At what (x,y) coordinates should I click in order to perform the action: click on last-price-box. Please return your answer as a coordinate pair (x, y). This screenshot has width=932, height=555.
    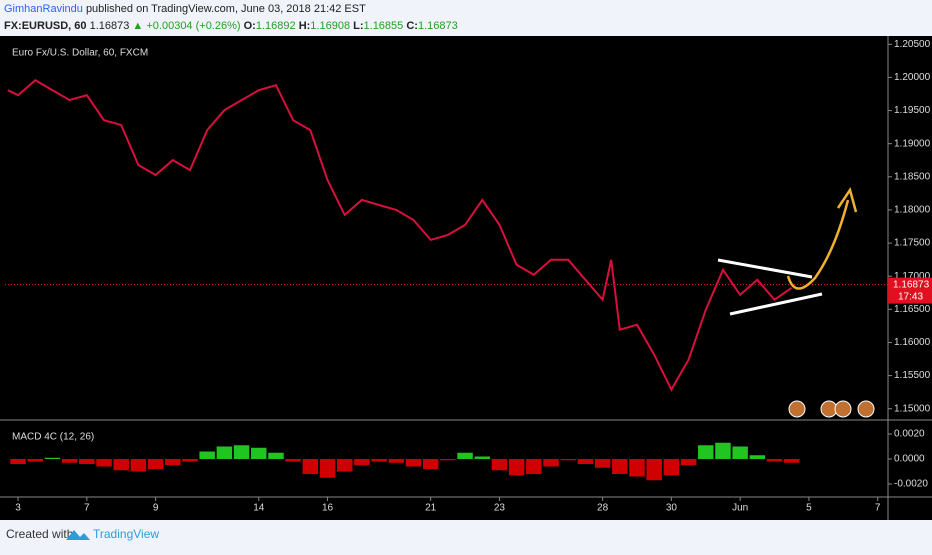
    Looking at the image, I should click on (910, 290).